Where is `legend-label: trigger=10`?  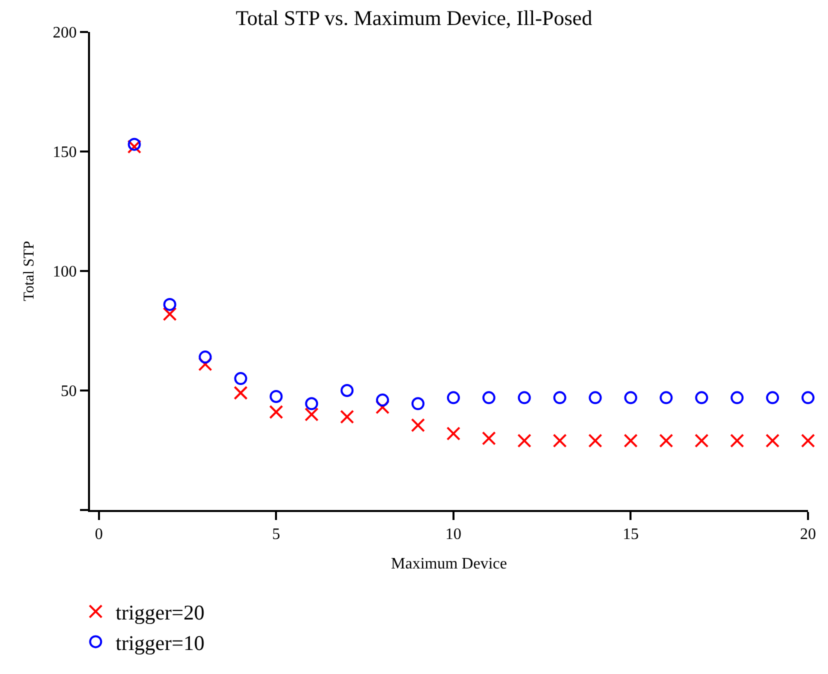
legend-label: trigger=10 is located at coordinates (160, 642).